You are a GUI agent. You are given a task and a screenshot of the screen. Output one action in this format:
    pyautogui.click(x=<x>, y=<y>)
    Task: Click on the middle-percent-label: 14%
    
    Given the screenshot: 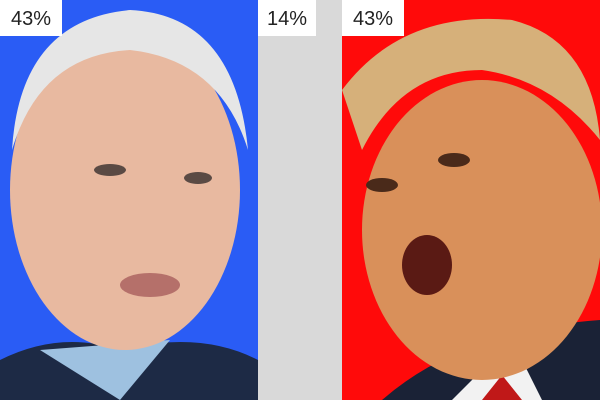 What is the action you would take?
    pyautogui.click(x=287, y=18)
    